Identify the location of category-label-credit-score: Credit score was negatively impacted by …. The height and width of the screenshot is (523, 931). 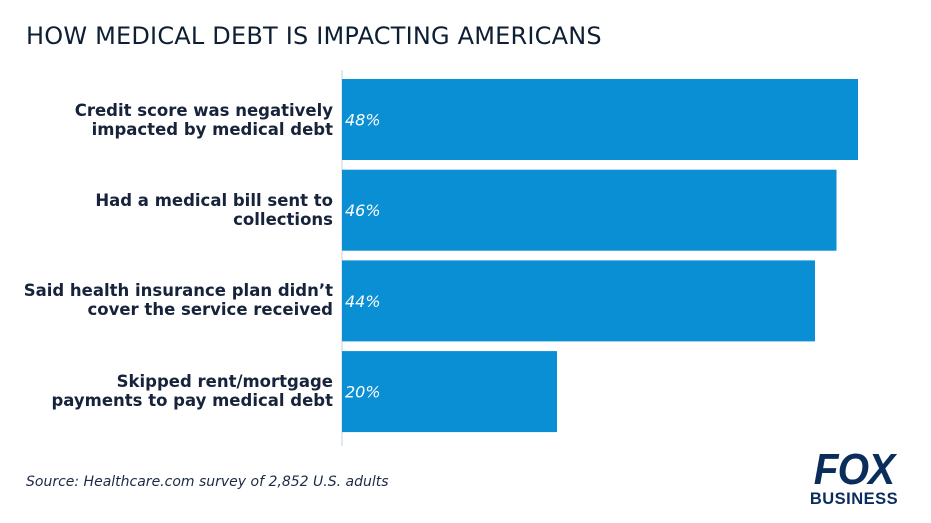
(168, 120).